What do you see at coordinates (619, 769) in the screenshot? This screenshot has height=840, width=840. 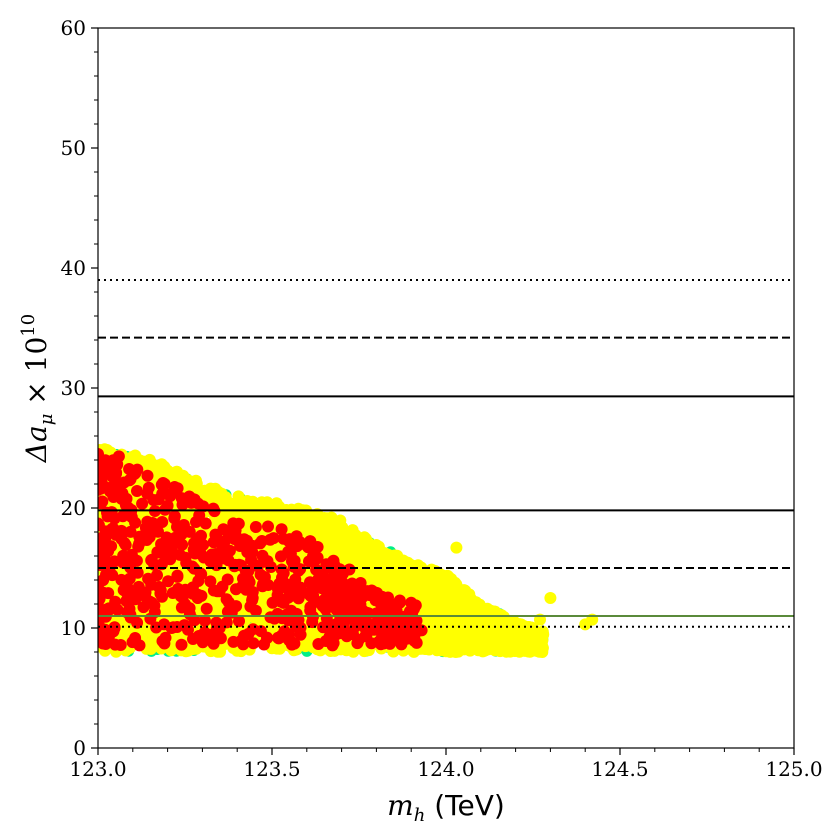 I see `x-tick-label: 124.5` at bounding box center [619, 769].